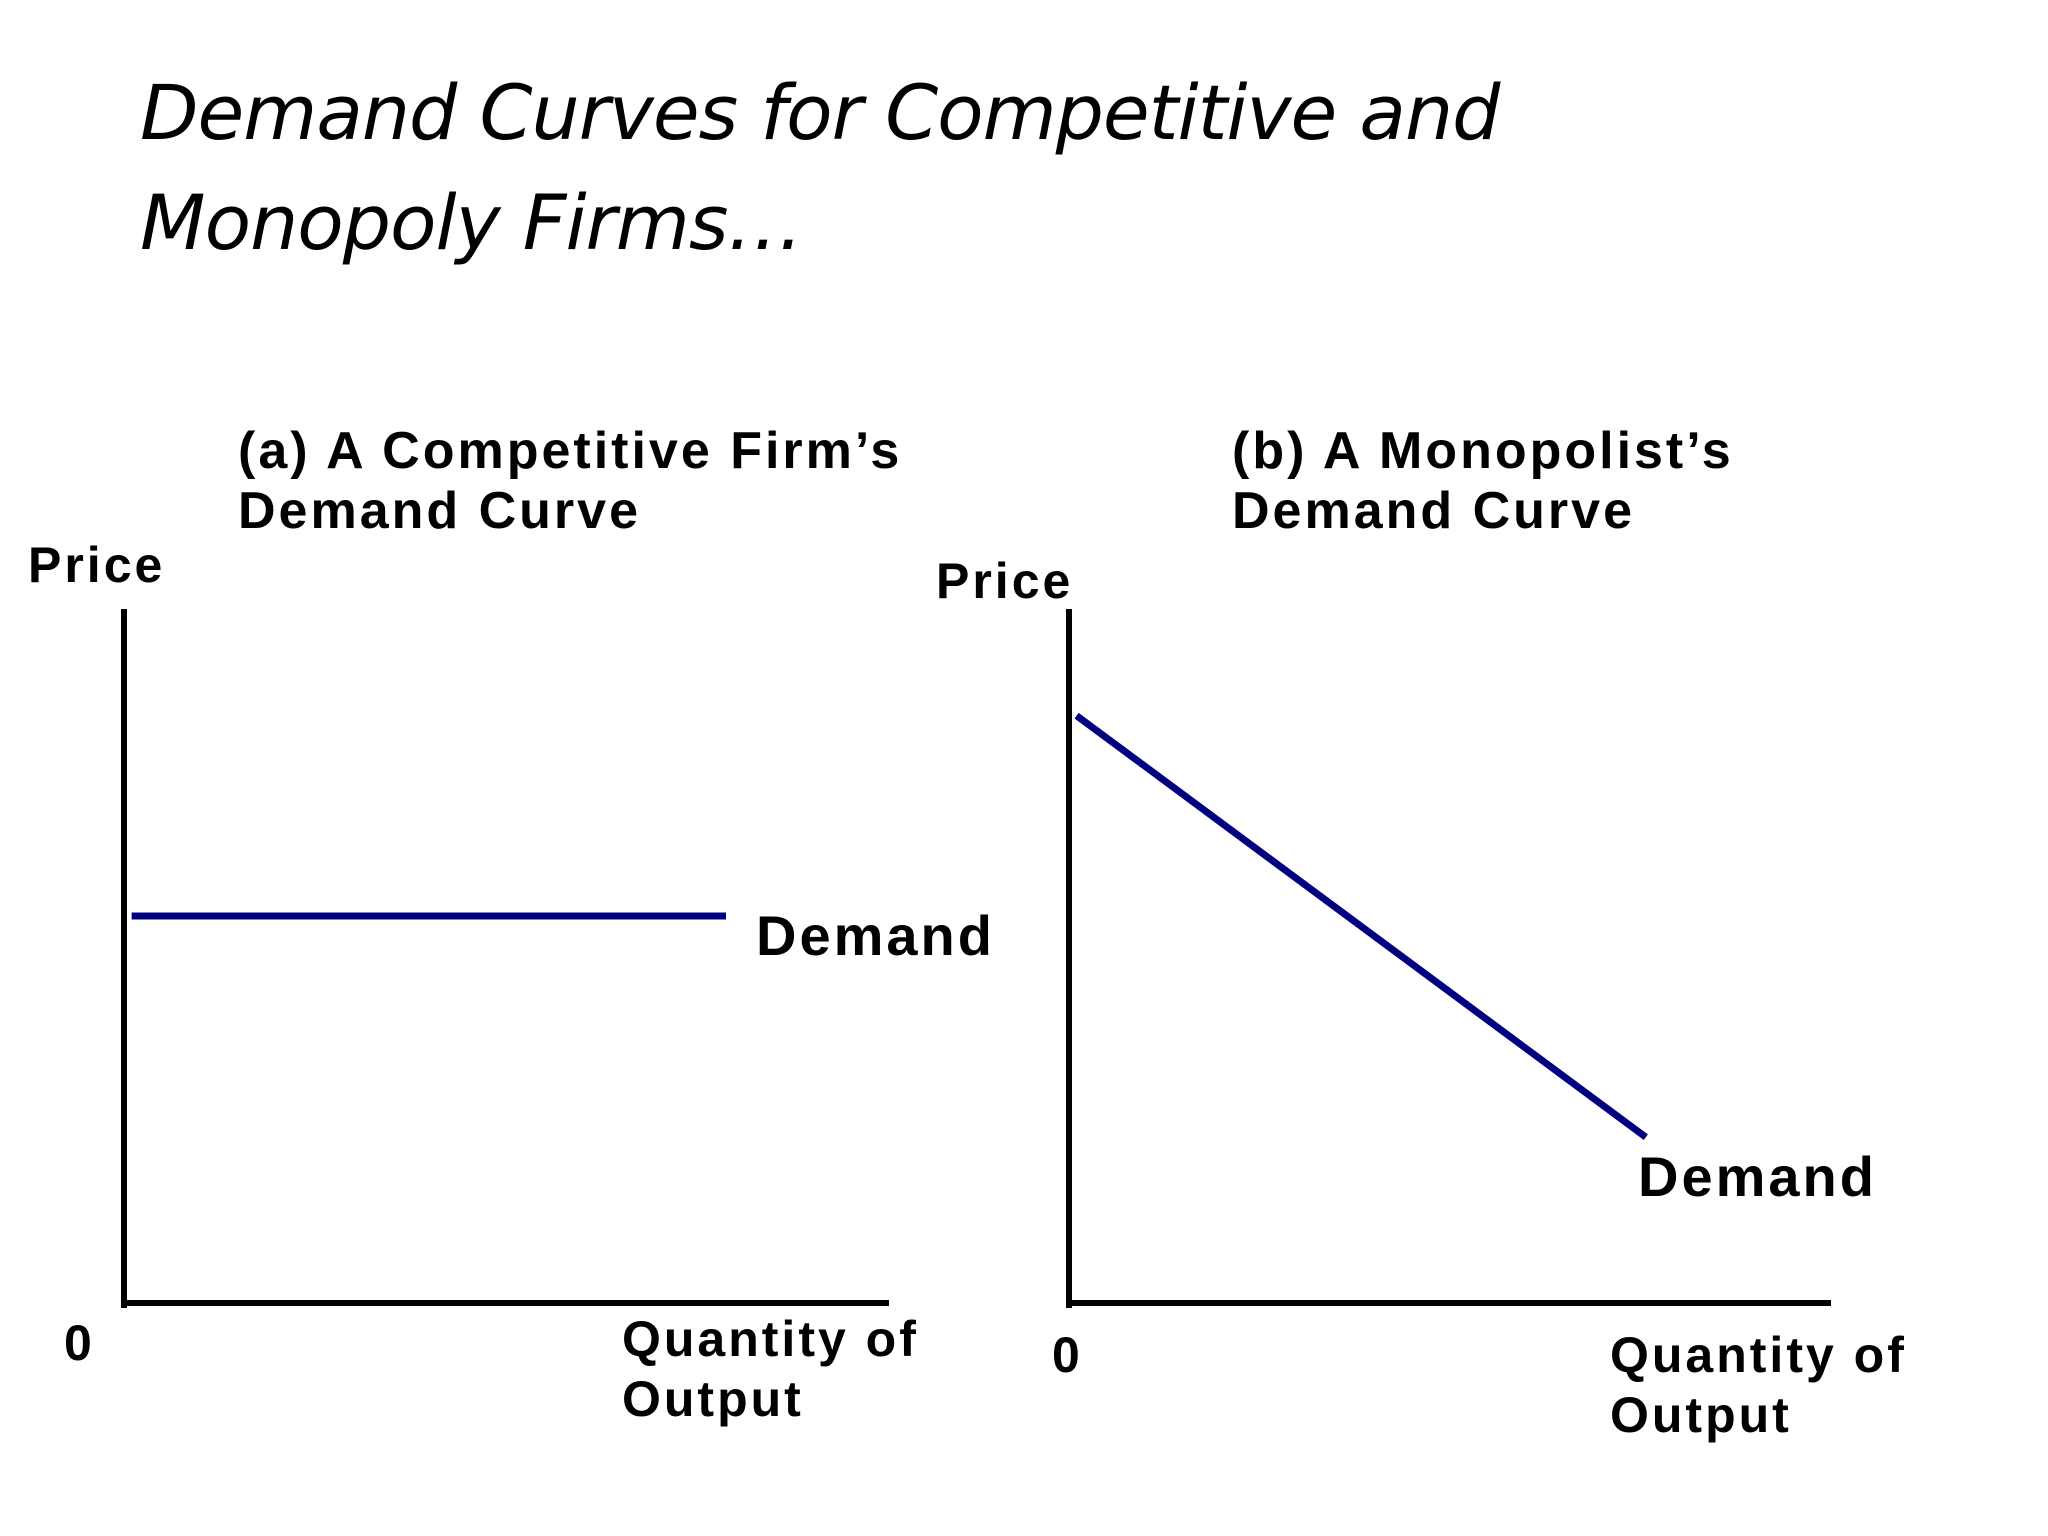 Image resolution: width=2048 pixels, height=1536 pixels. What do you see at coordinates (820, 112) in the screenshot?
I see `slide-title-line-1: Demand Curves for Competitive and` at bounding box center [820, 112].